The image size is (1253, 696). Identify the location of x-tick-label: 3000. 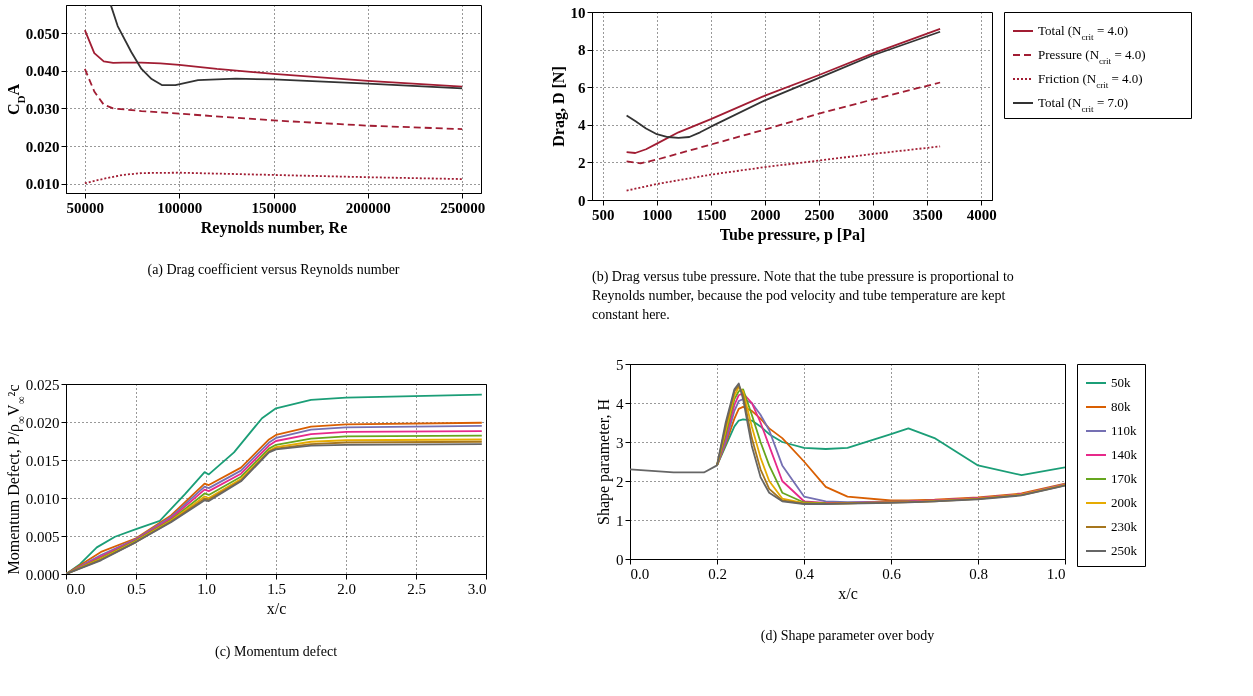
(873, 214).